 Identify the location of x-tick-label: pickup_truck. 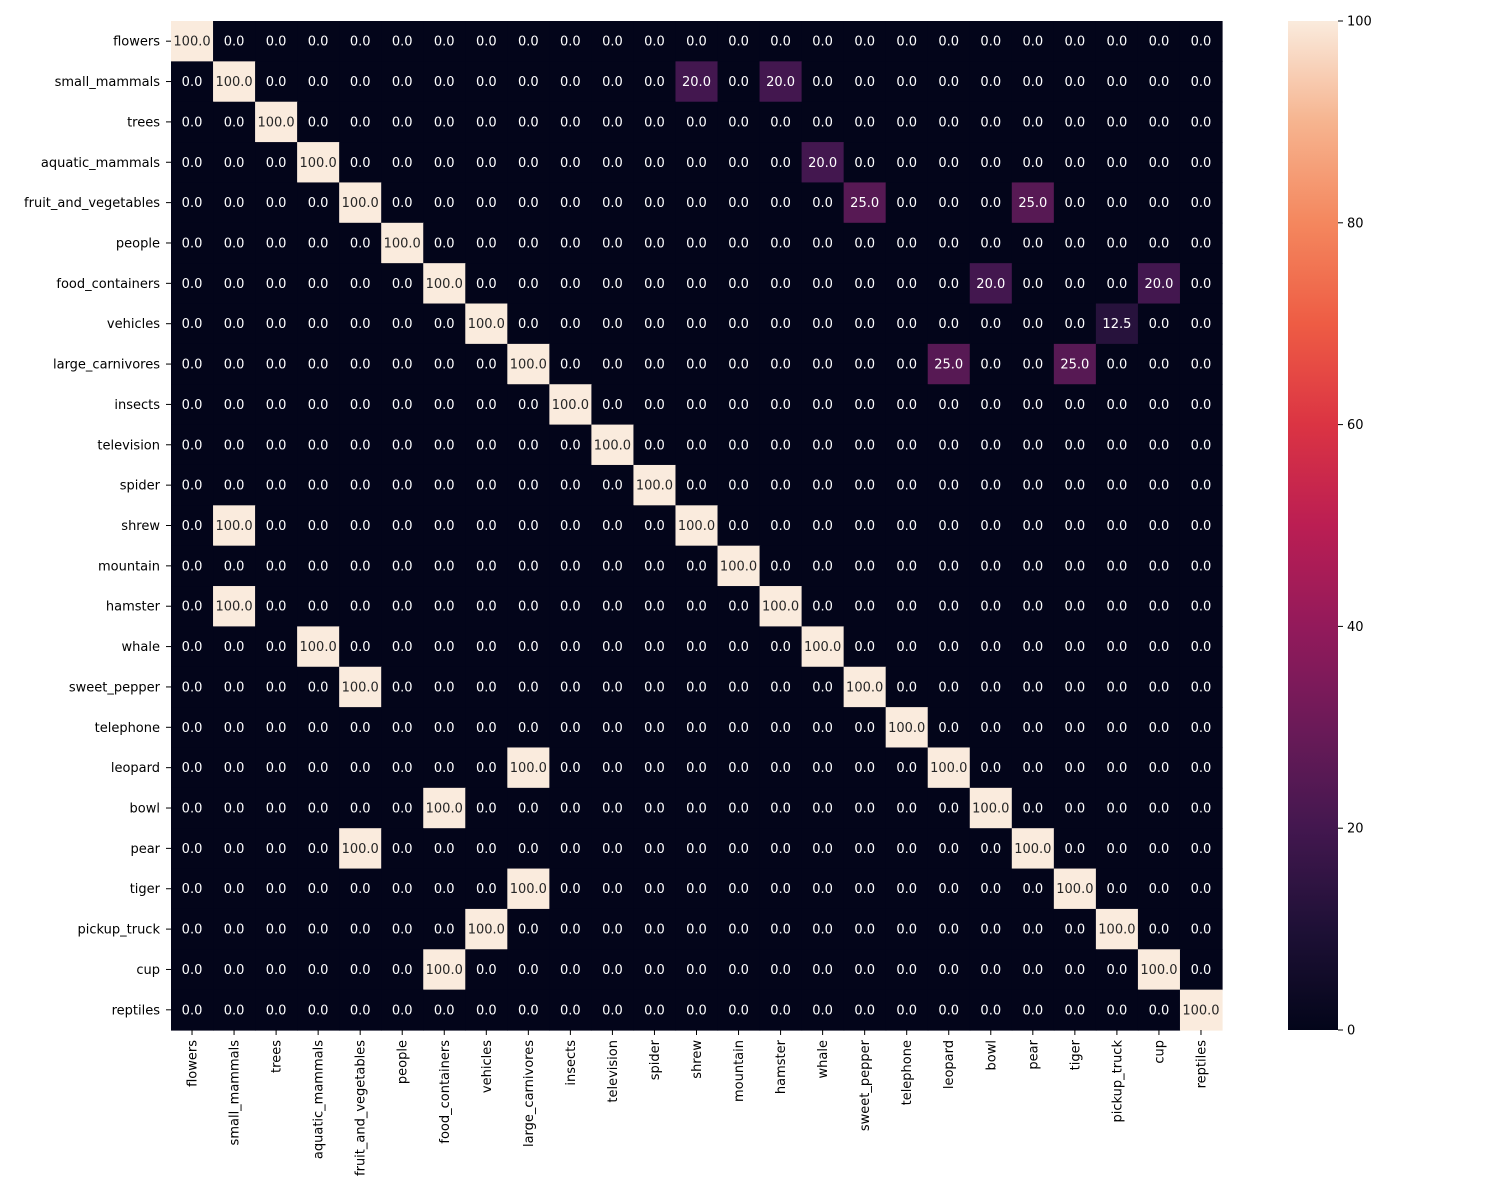
(1117, 1081).